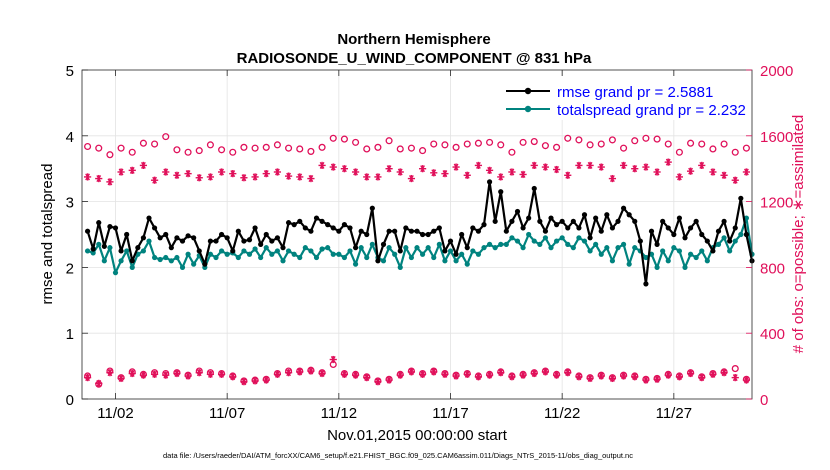 The width and height of the screenshot is (830, 470). I want to click on y-tick-label: 2, so click(70, 268).